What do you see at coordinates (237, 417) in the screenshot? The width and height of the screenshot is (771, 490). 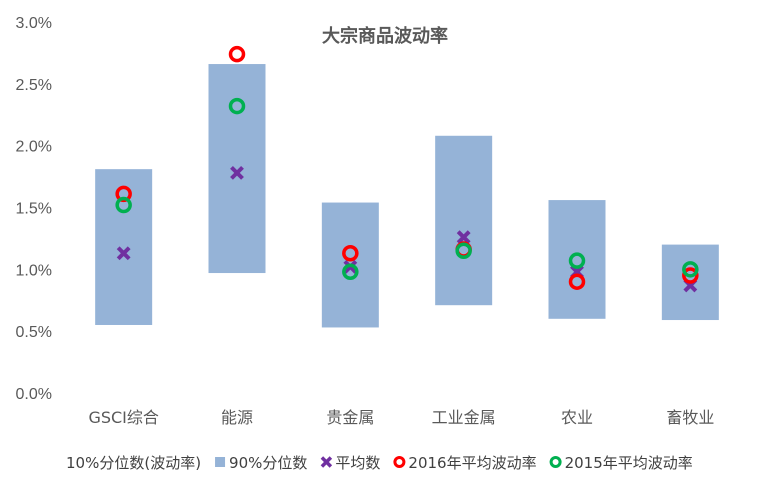 I see `x-category-label: 能源` at bounding box center [237, 417].